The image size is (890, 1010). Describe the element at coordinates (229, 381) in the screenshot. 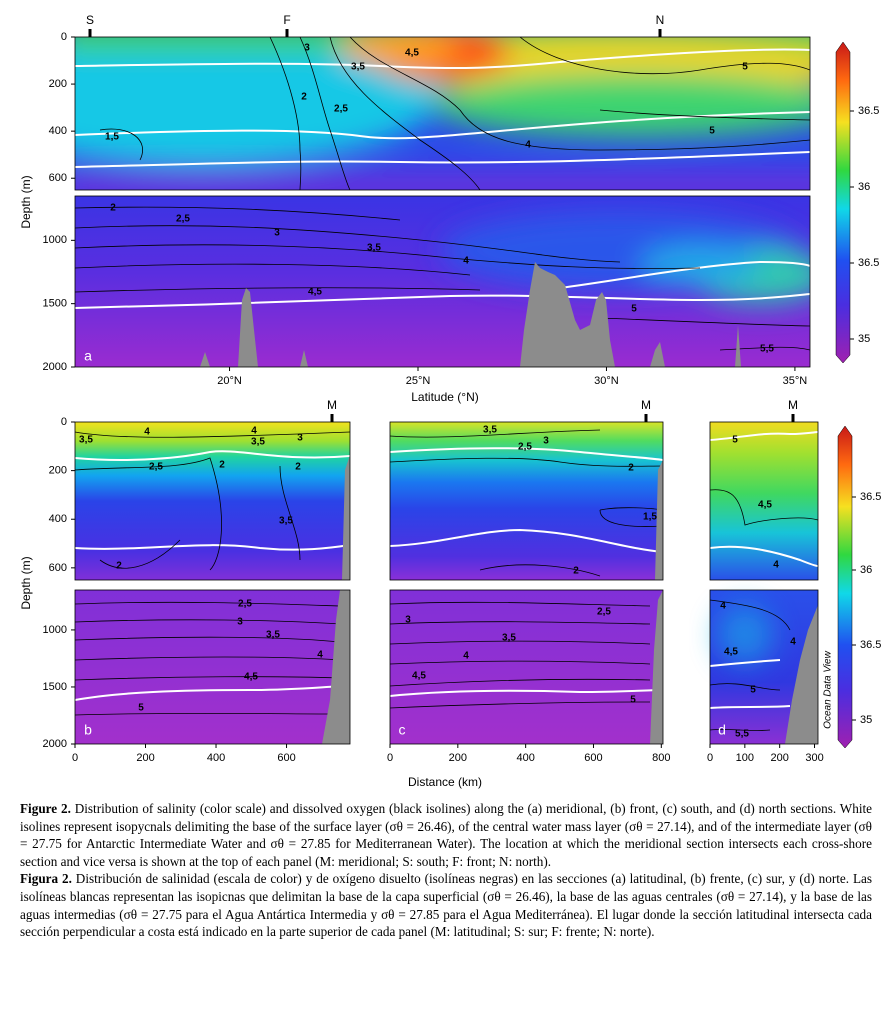

I see `x-tick-label: 20°N` at that location.